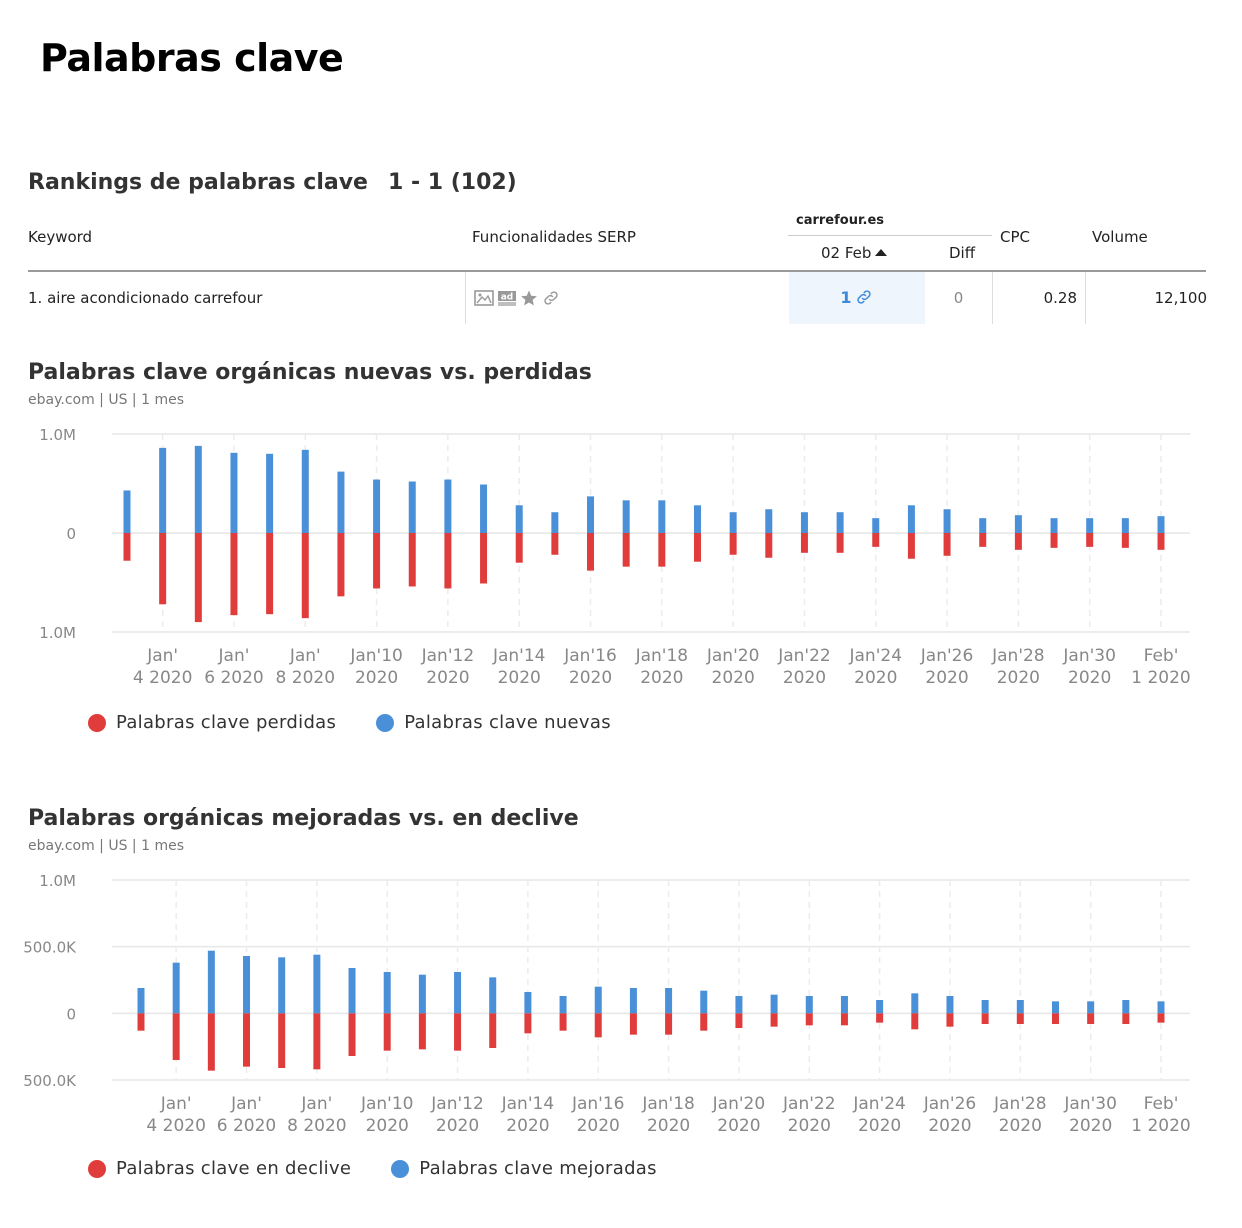  I want to click on legend-item-new: Palabras clave nuevas, so click(493, 722).